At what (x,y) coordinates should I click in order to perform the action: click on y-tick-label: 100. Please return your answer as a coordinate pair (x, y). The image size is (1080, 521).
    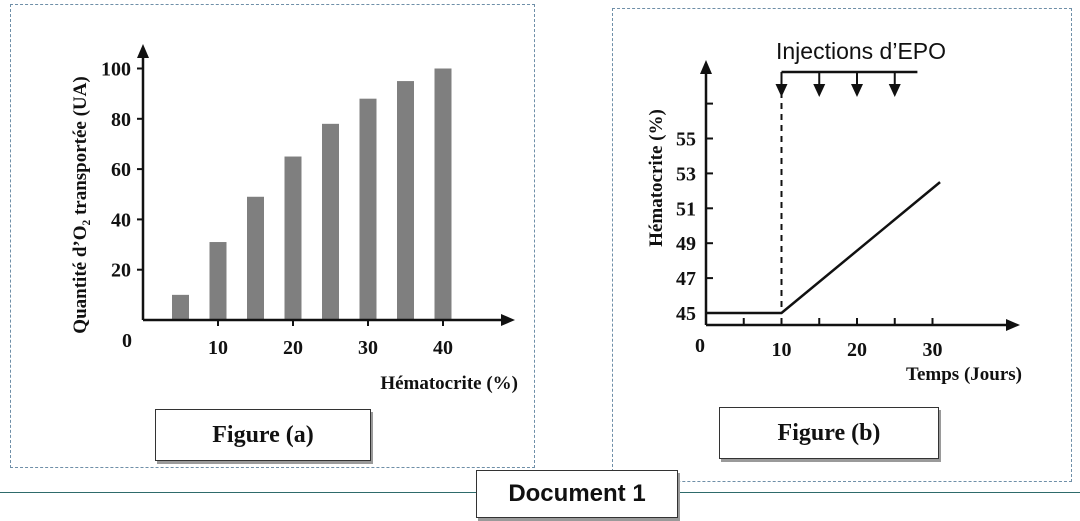
    Looking at the image, I should click on (116, 70).